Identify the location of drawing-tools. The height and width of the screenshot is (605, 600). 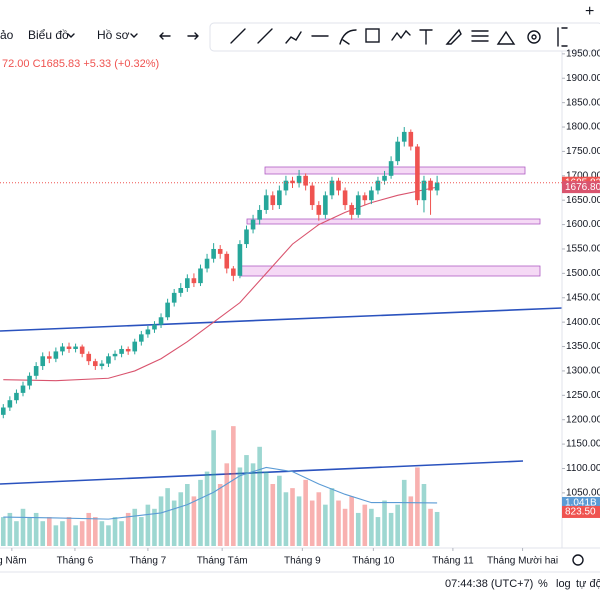
(399, 37).